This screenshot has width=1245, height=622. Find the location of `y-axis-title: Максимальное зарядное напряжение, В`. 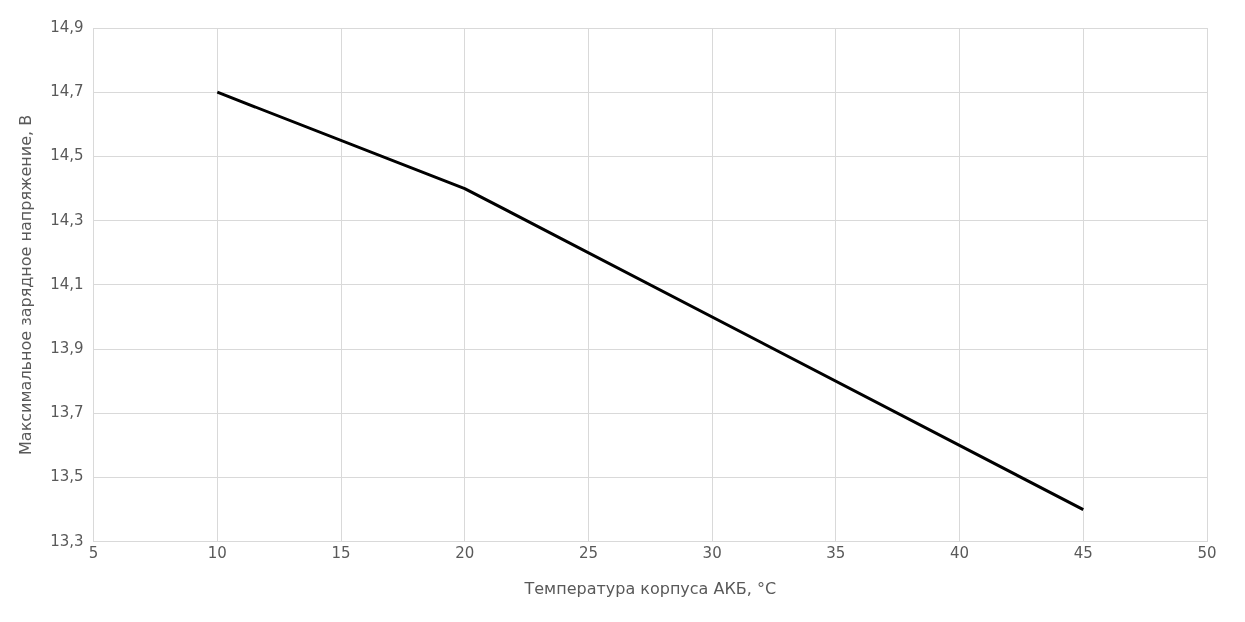

y-axis-title: Максимальное зарядное напряжение, В is located at coordinates (25, 284).